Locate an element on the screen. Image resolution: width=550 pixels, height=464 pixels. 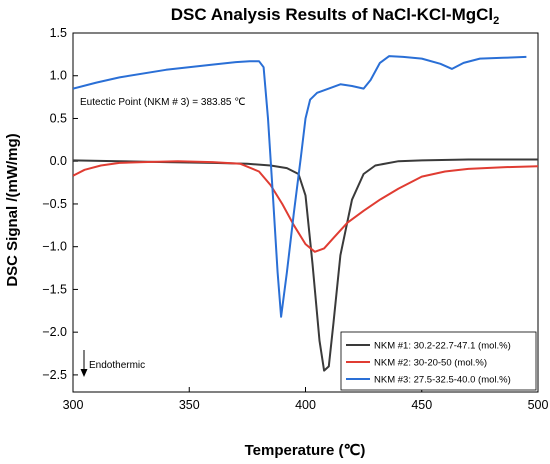
y-tick-label: 0.0 is located at coordinates (58, 161).